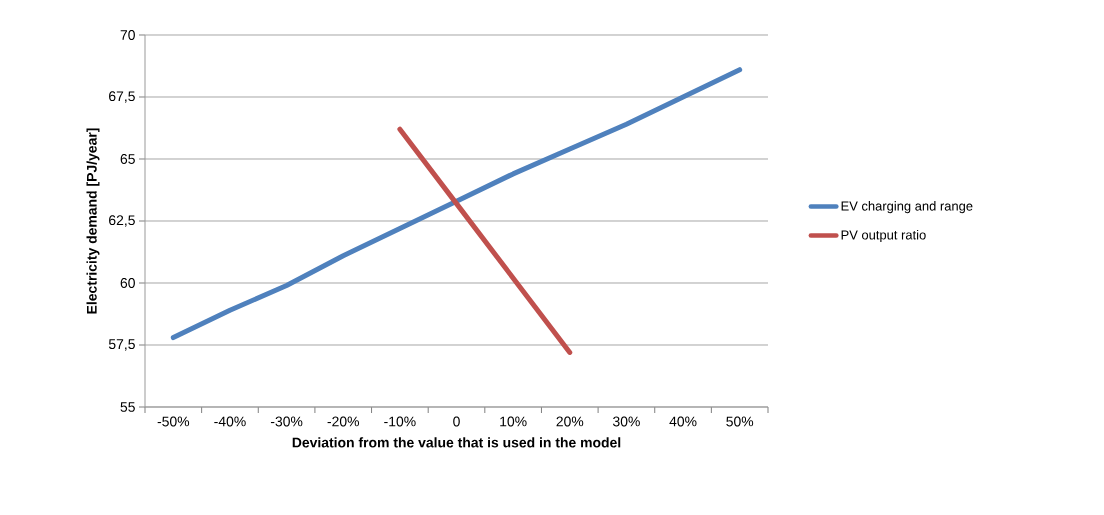 The height and width of the screenshot is (515, 1104). I want to click on y-axis-title: Electricity demand [PJ/year], so click(93, 221).